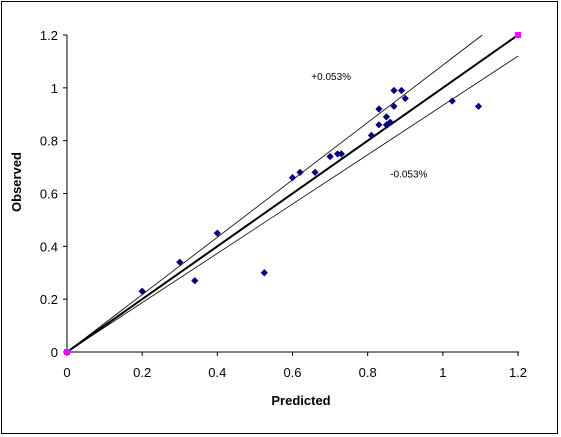  Describe the element at coordinates (518, 372) in the screenshot. I see `x-tick-label: 1.2` at that location.